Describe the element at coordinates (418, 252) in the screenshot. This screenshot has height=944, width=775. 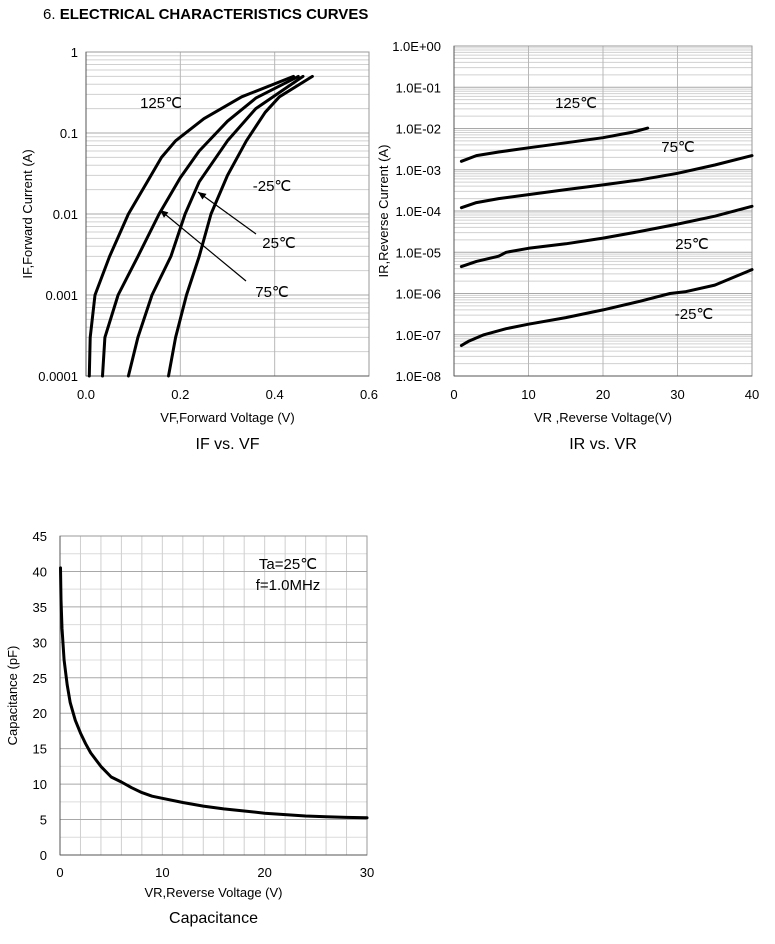
I see `y-tick-label: 1.0E-05` at that location.